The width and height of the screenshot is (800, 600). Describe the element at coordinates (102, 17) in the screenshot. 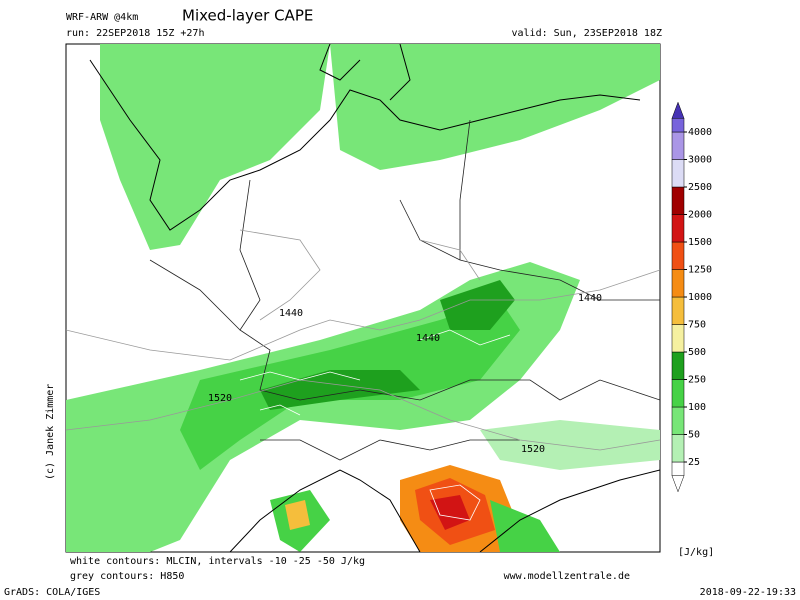

I see `model-label: WRF-ARW @4km` at that location.